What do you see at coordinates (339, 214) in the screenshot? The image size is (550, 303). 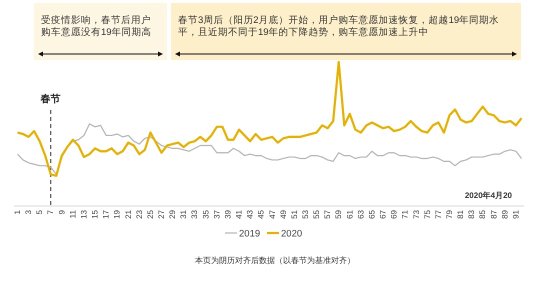 I see `x-tick-label: 59` at bounding box center [339, 214].